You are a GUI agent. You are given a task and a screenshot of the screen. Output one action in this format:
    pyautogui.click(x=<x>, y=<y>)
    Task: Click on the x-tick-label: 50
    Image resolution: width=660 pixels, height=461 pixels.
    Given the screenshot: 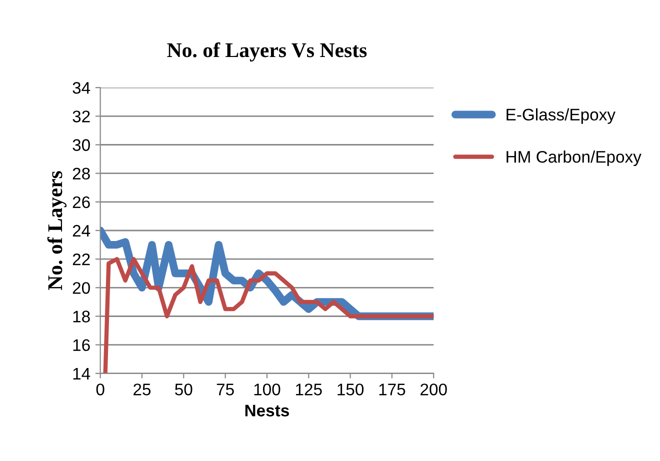 What is the action you would take?
    pyautogui.click(x=183, y=390)
    